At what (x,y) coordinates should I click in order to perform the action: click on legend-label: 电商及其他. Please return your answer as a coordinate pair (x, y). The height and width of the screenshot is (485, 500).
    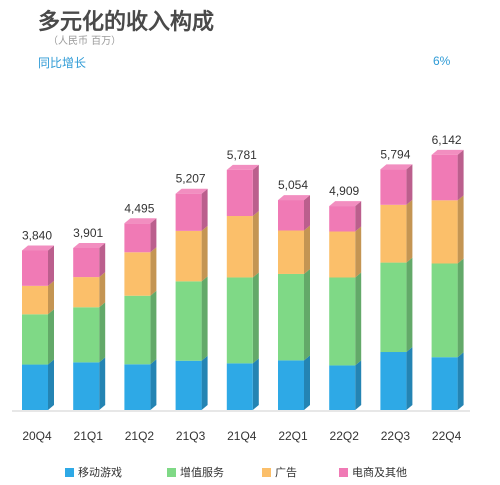
    Looking at the image, I should click on (379, 472).